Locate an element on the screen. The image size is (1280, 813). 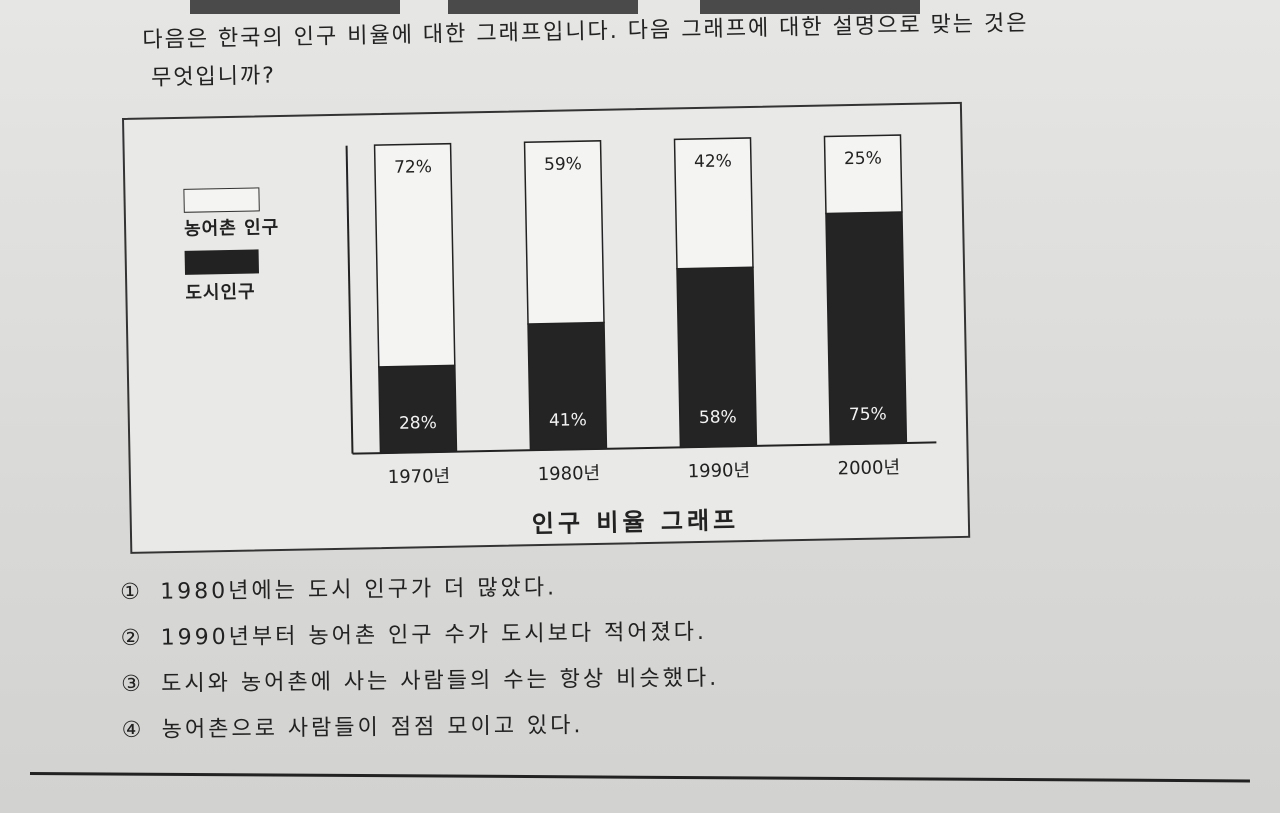
urban-value-label: 28% is located at coordinates (418, 423).